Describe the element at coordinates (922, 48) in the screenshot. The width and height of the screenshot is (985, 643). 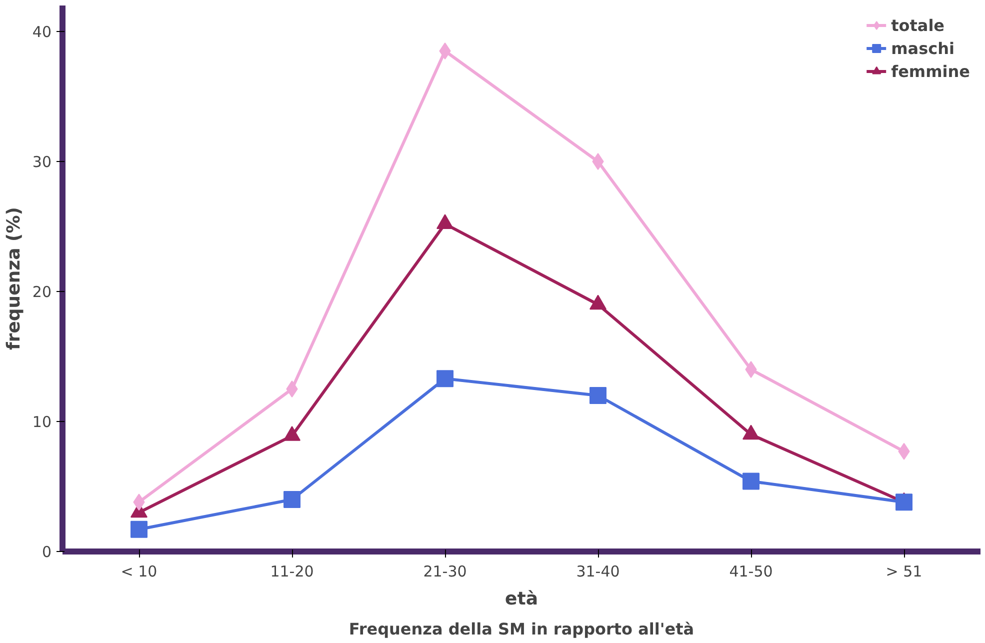
I see `legend-label: maschi` at that location.